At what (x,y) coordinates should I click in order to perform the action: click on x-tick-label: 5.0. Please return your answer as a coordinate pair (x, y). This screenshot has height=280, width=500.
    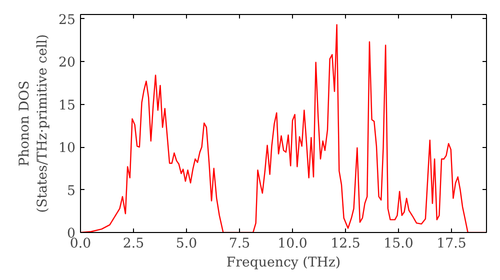
    Looking at the image, I should click on (187, 244).